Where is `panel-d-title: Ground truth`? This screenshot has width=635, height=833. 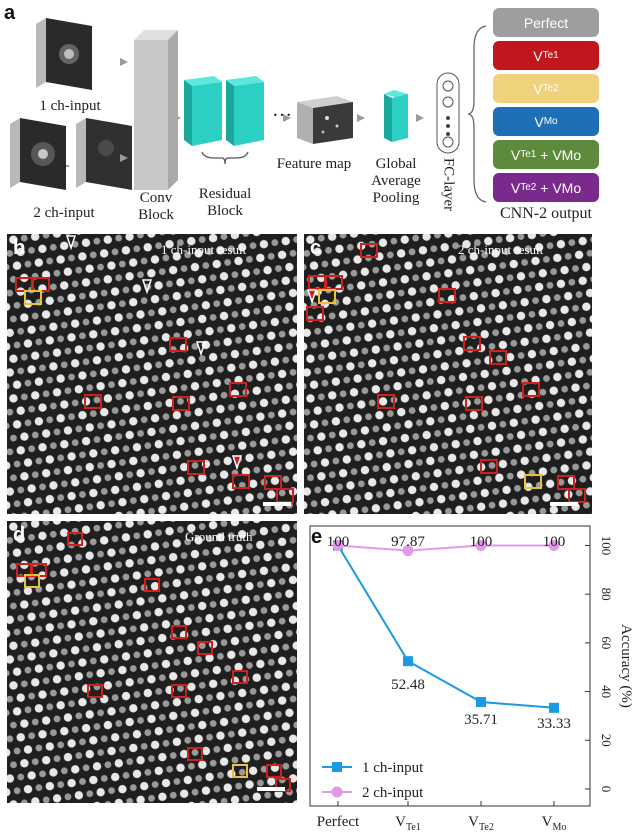
panel-d-title: Ground truth is located at coordinates (219, 536).